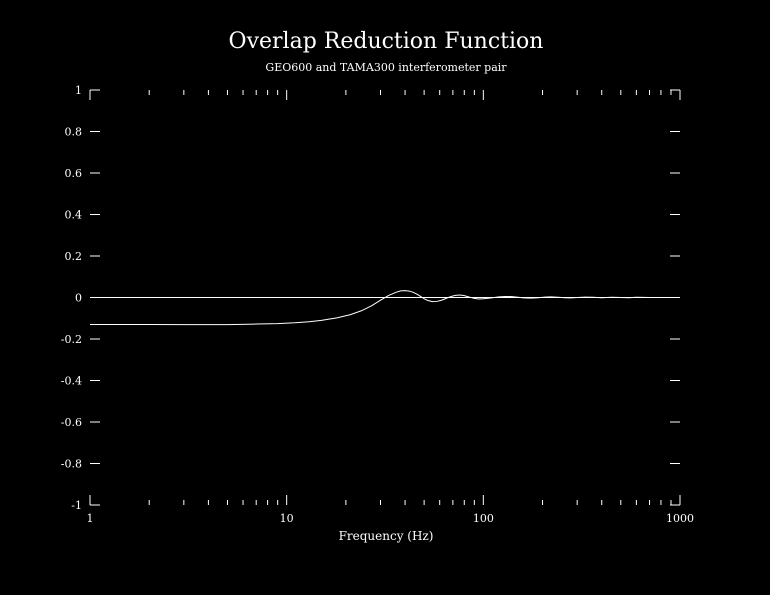 This screenshot has width=770, height=595. I want to click on y-tick-label: 1, so click(78, 90).